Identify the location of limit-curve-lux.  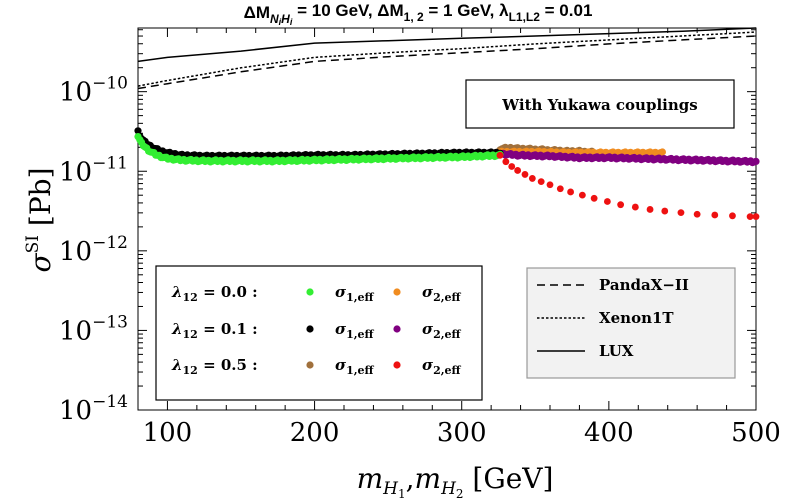
(447, 45).